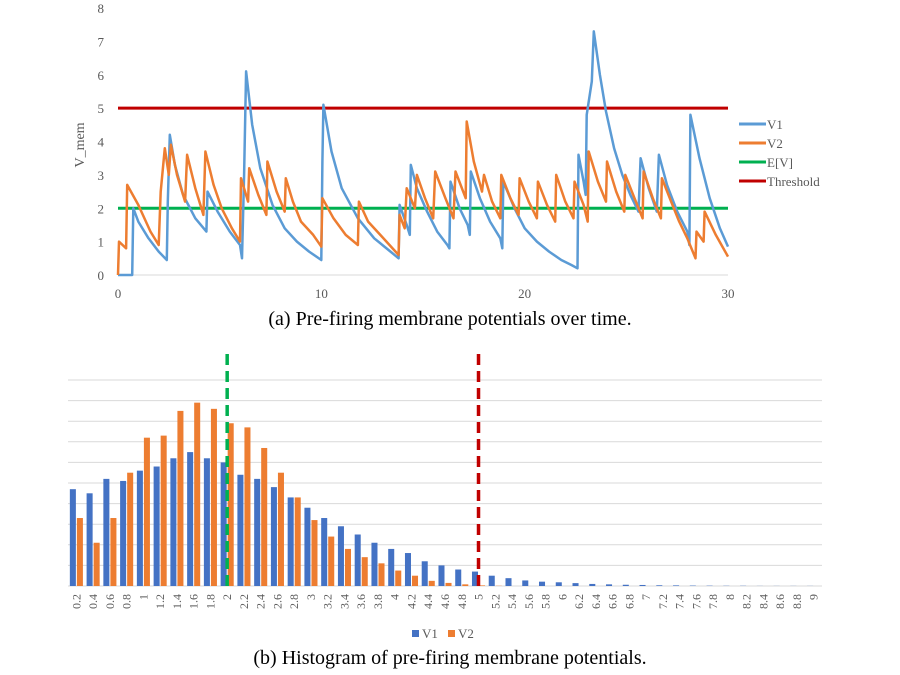 The width and height of the screenshot is (900, 675). I want to click on y-tick-label: 4, so click(101, 142).